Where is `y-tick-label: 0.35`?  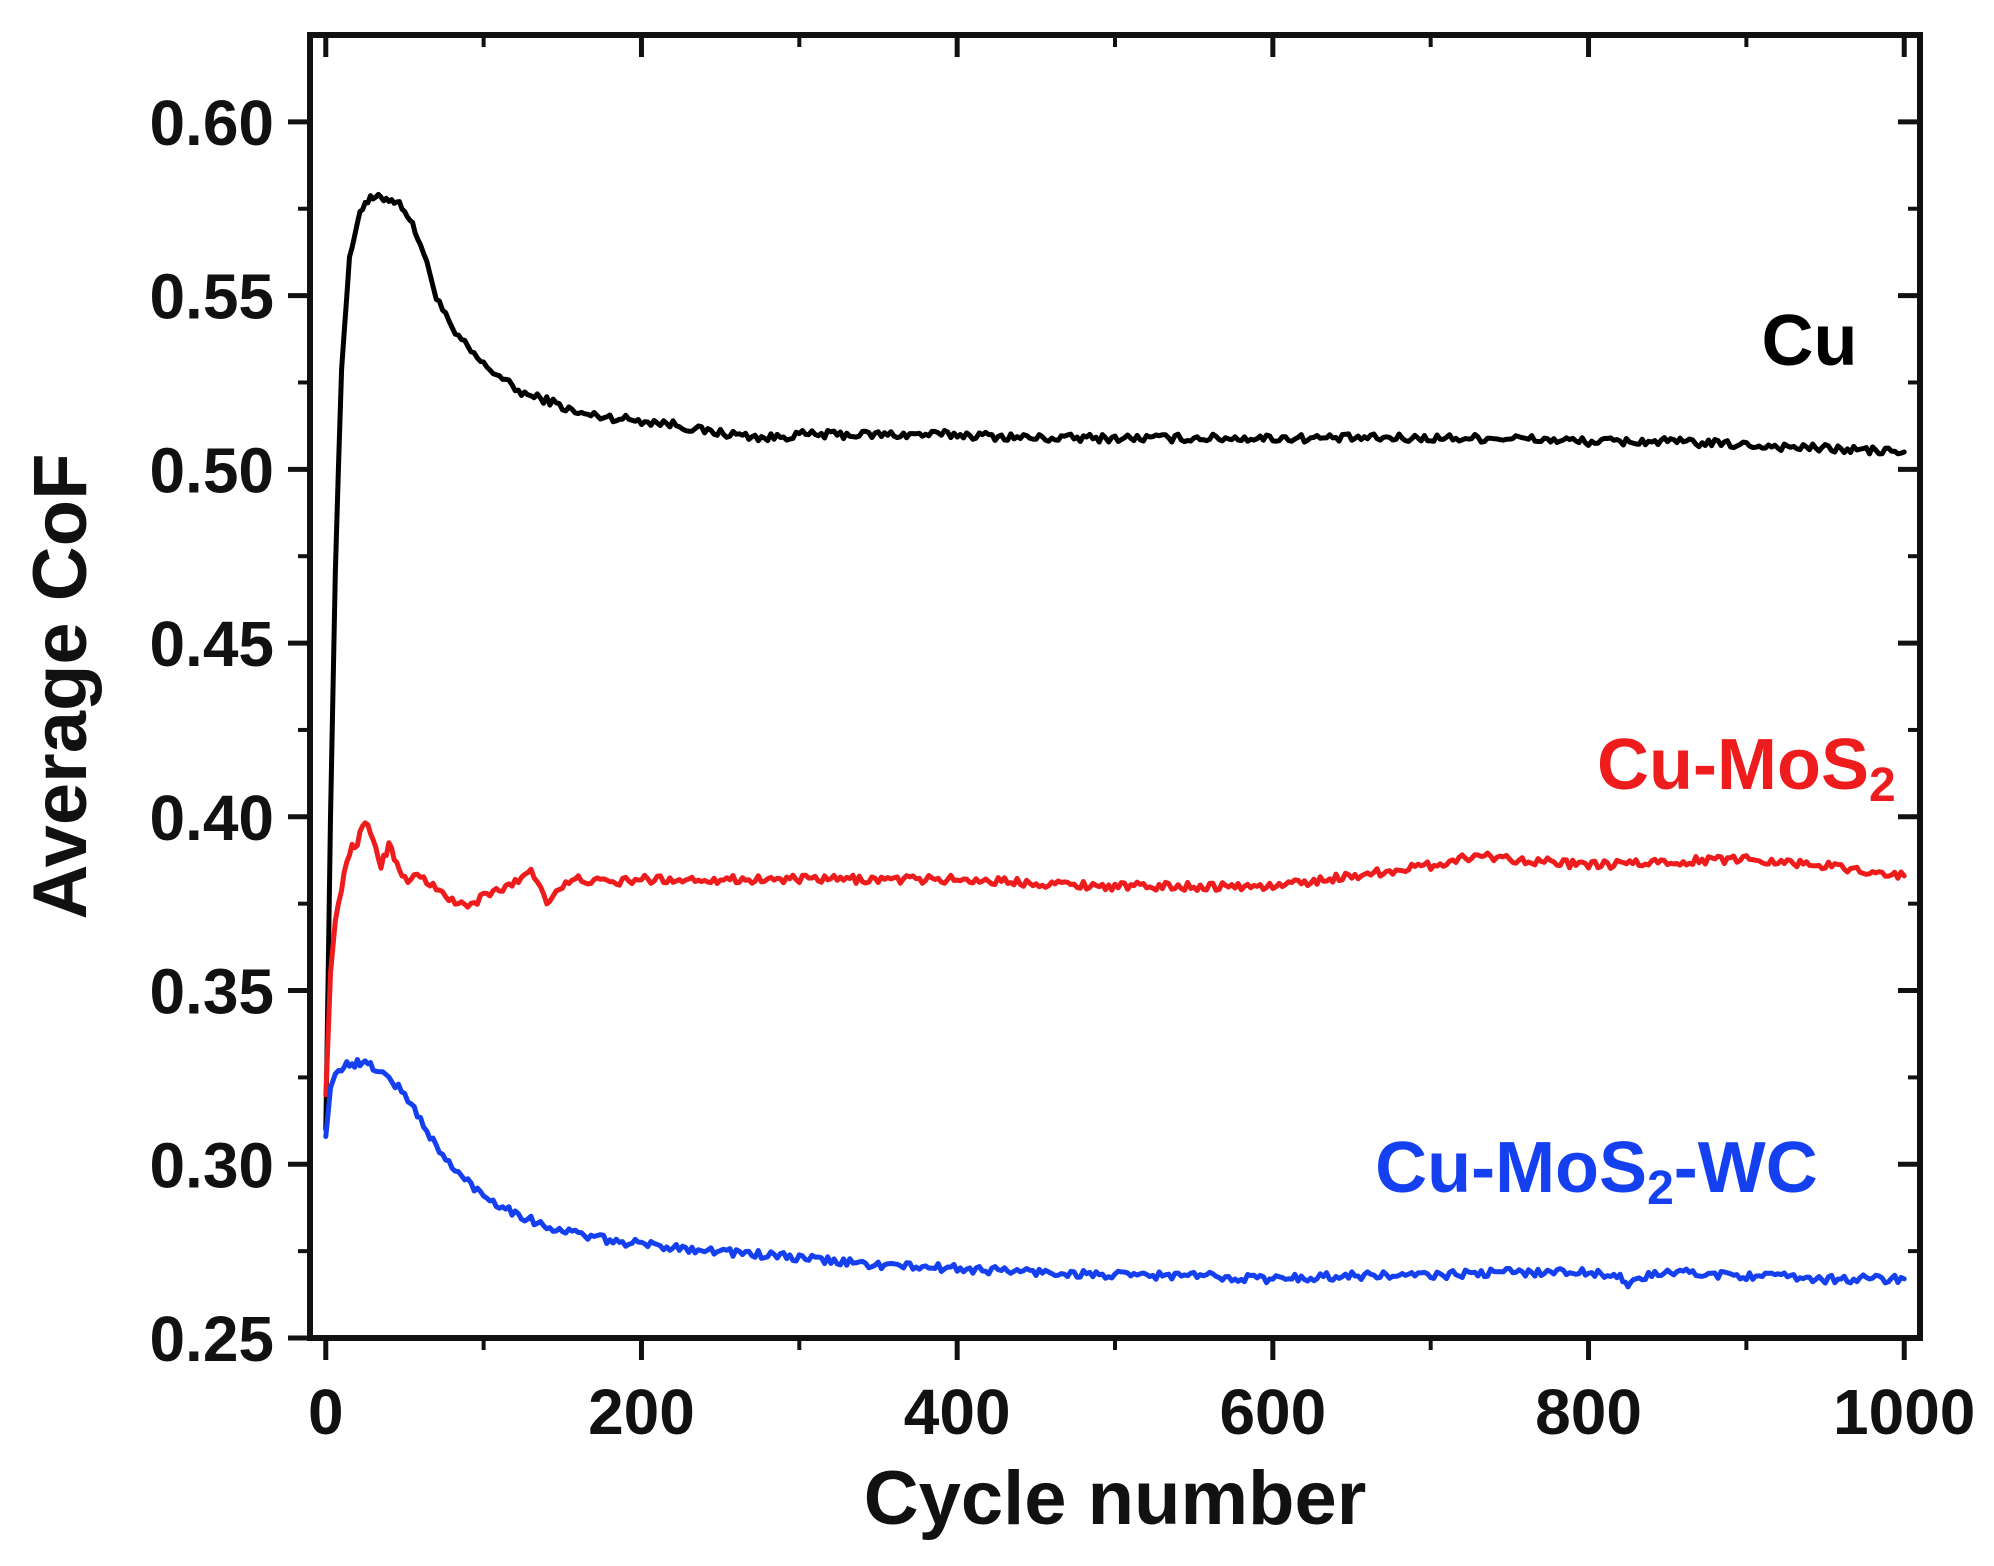 y-tick-label: 0.35 is located at coordinates (211, 992).